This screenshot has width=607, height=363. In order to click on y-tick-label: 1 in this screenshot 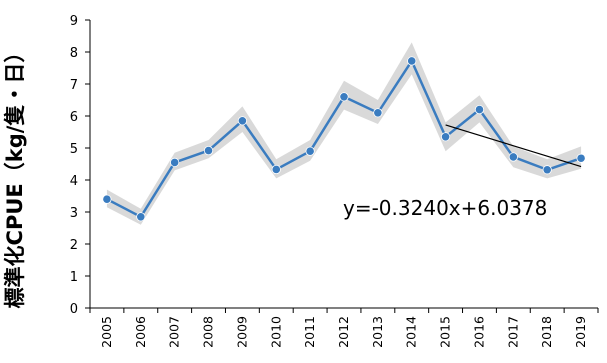, I will do `click(74, 277)`.